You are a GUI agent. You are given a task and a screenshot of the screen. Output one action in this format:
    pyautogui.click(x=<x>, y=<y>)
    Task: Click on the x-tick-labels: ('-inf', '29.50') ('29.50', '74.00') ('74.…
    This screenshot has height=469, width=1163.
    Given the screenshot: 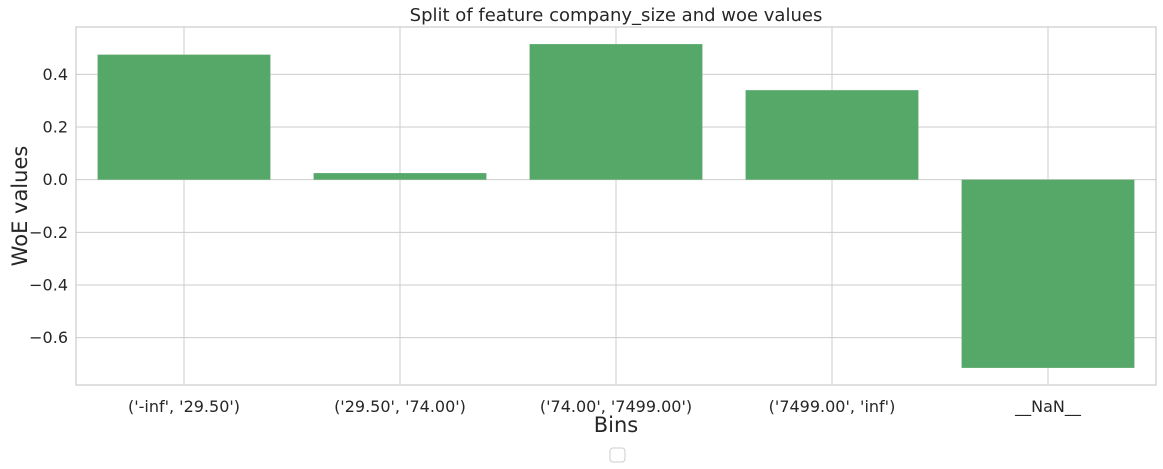 What is the action you would take?
    pyautogui.click(x=605, y=407)
    